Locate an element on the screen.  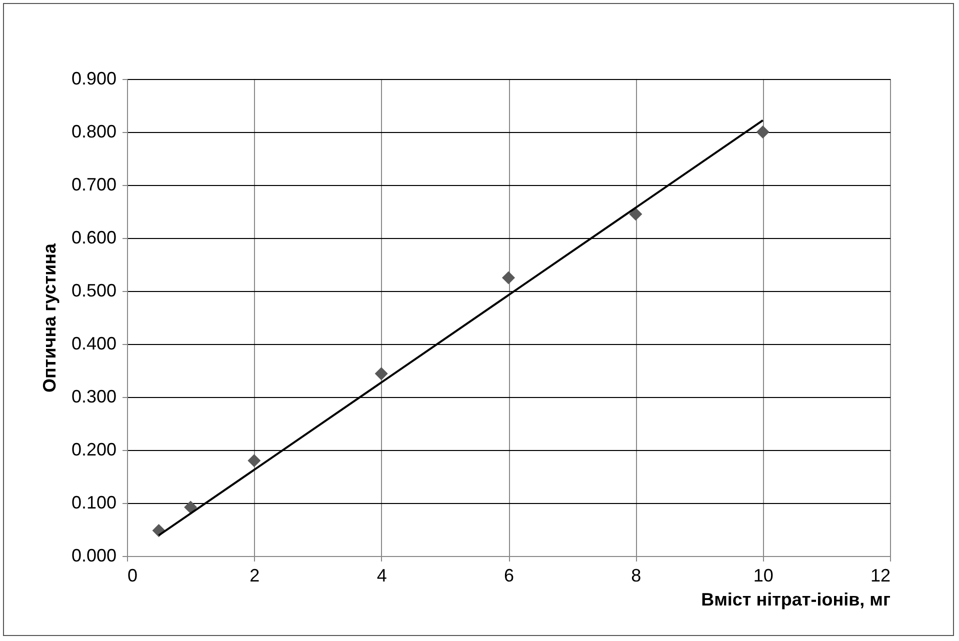
y-axis-title: Оптична густина is located at coordinates (49, 317).